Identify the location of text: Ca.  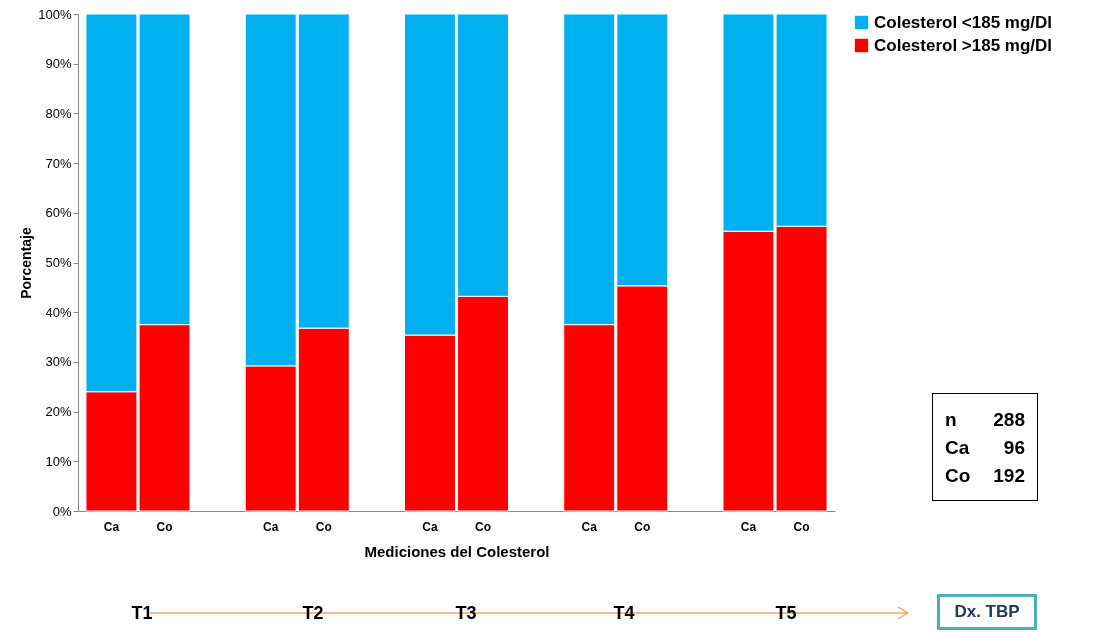
(957, 448).